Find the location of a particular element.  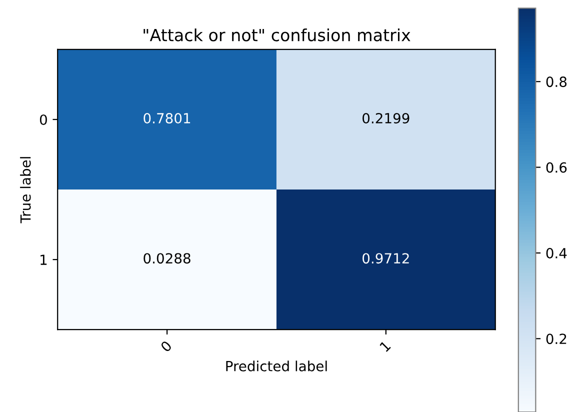

color-bar-label: 0.2 is located at coordinates (556, 339).